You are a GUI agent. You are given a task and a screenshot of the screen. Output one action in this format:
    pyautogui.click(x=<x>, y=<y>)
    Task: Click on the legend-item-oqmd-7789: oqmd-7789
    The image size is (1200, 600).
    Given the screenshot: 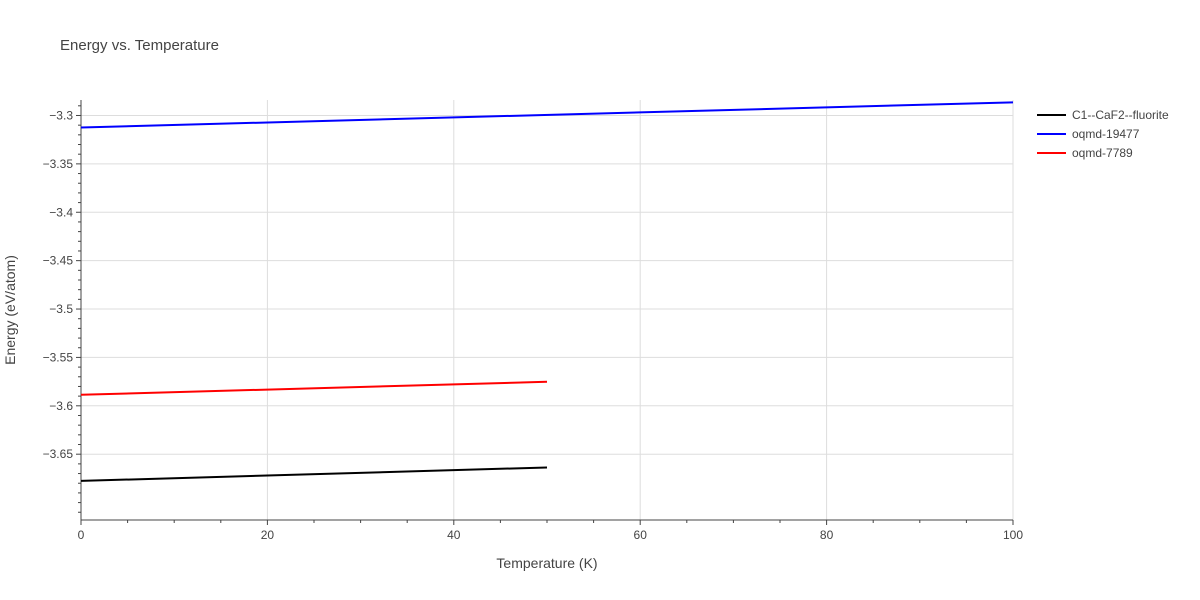 What is the action you would take?
    pyautogui.click(x=1085, y=153)
    